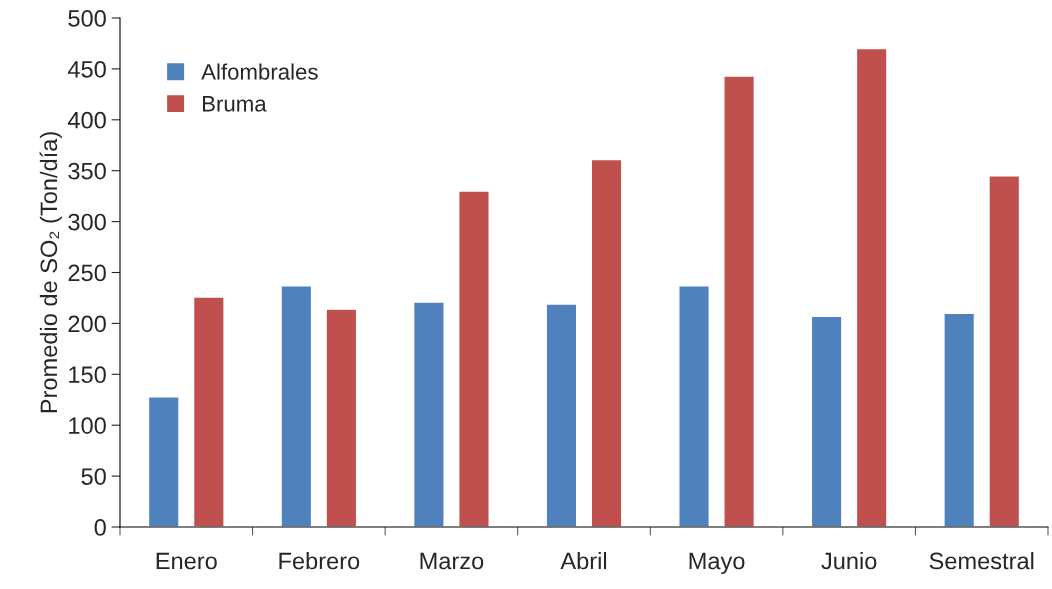 Image resolution: width=1052 pixels, height=589 pixels. What do you see at coordinates (186, 561) in the screenshot?
I see `x-tick-label: Enero` at bounding box center [186, 561].